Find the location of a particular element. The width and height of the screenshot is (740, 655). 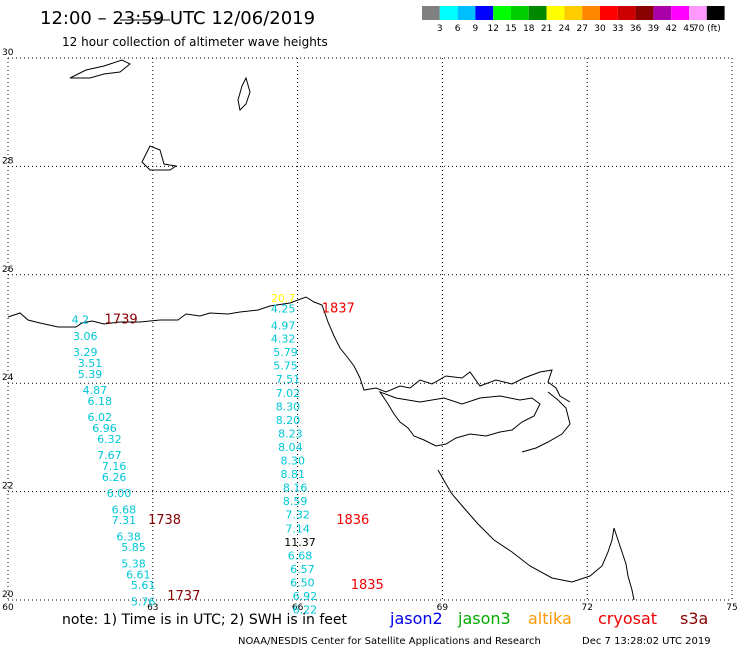

color-scale-label: 18 is located at coordinates (529, 29).